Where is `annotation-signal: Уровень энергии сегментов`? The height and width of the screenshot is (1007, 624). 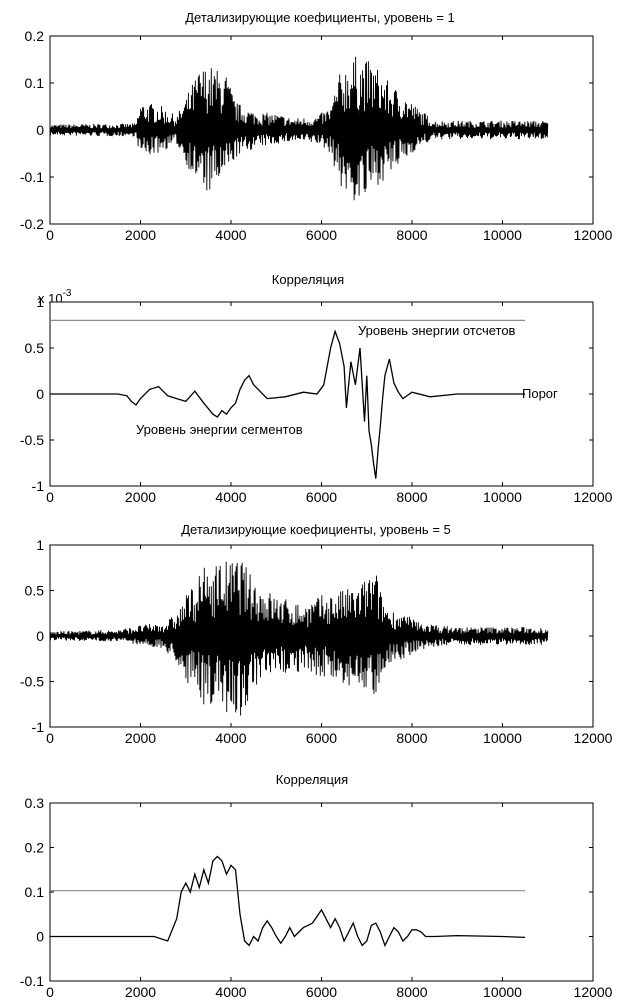
annotation-signal: Уровень энергии сегментов is located at coordinates (219, 429).